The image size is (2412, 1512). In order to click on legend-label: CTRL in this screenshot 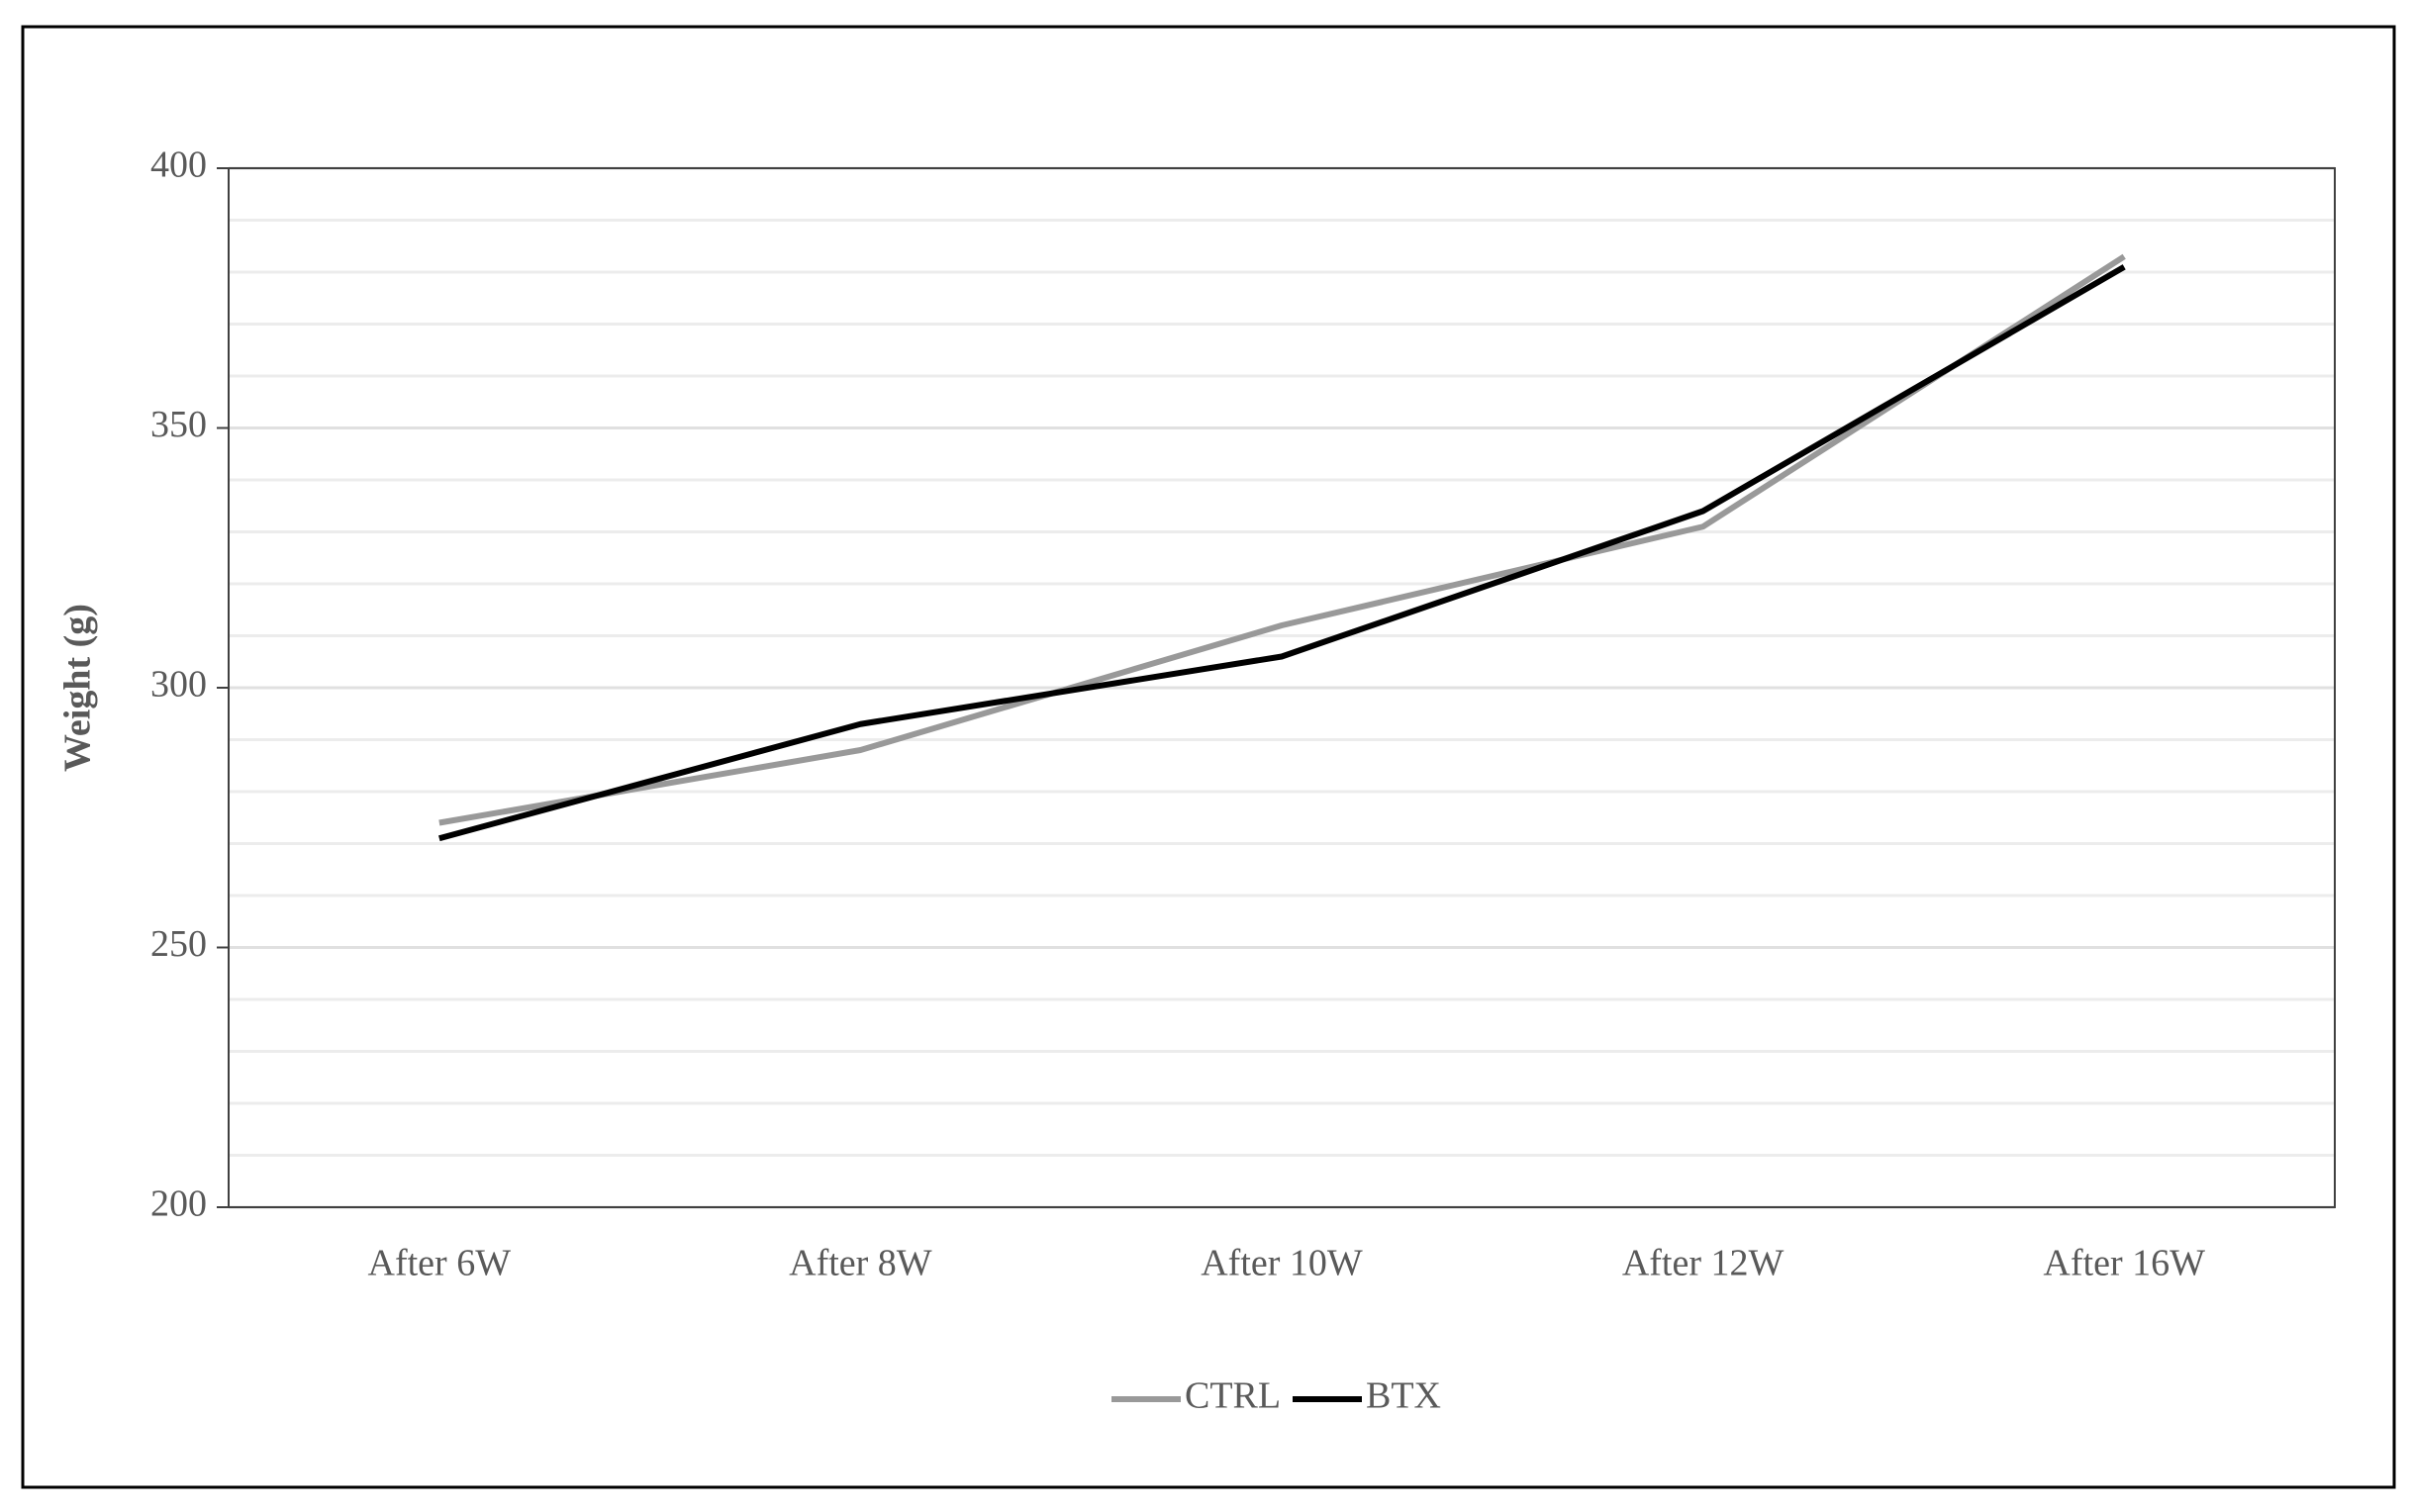, I will do `click(1233, 1396)`.